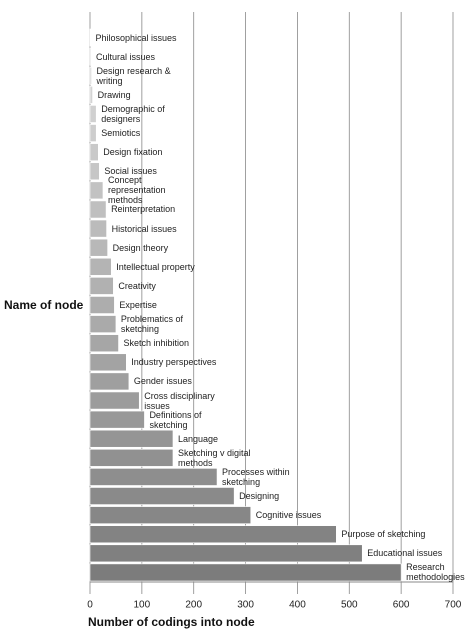 This screenshot has width=474, height=636. I want to click on category-label: Sketching v digital methods, so click(214, 457).